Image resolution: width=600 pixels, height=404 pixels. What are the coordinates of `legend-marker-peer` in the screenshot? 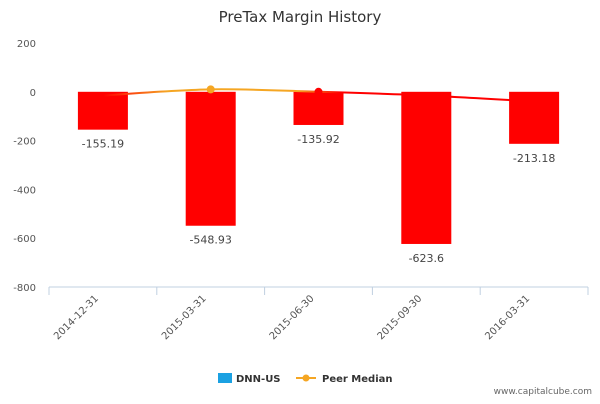 It's located at (306, 378).